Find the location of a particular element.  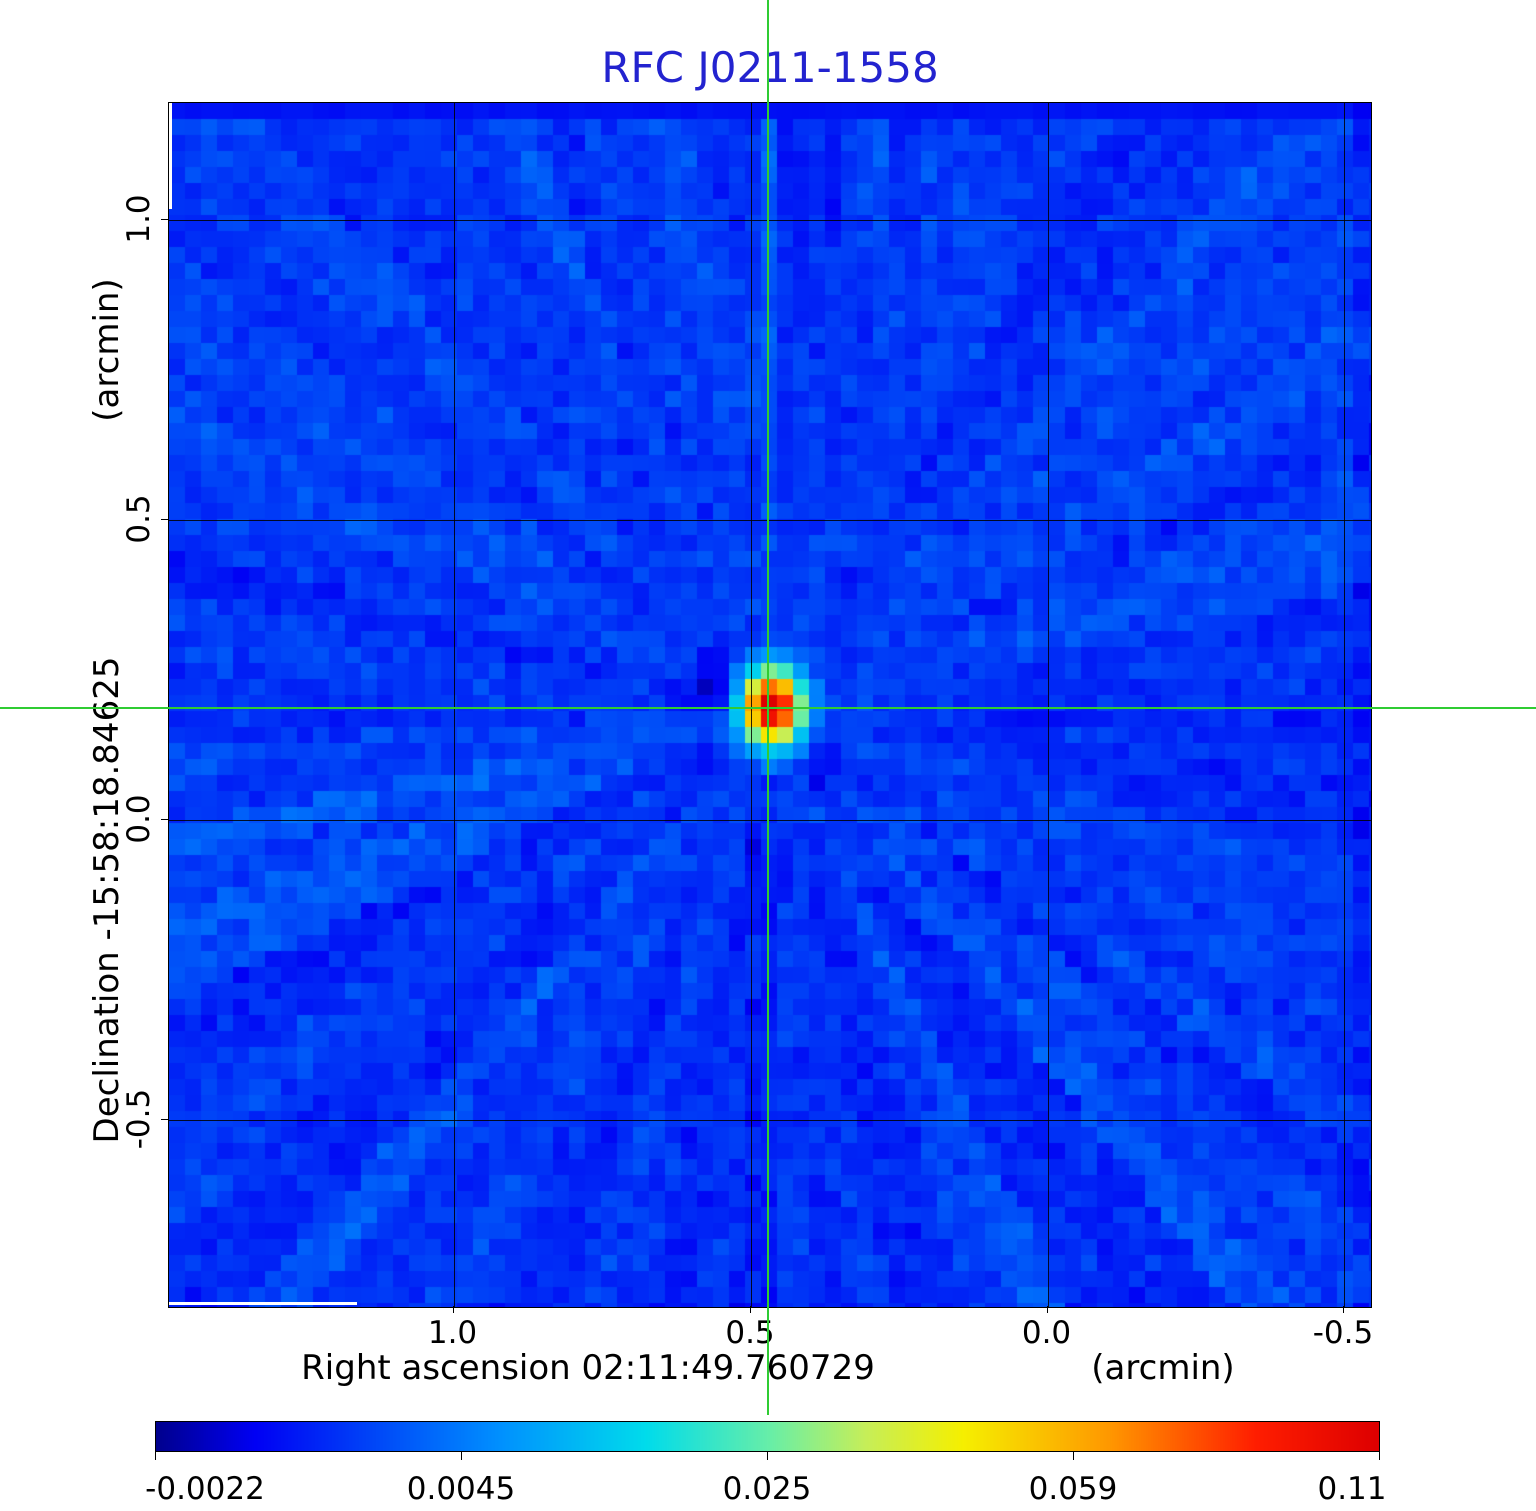

x-axis-unit-label: (arcmin) is located at coordinates (1163, 1368).